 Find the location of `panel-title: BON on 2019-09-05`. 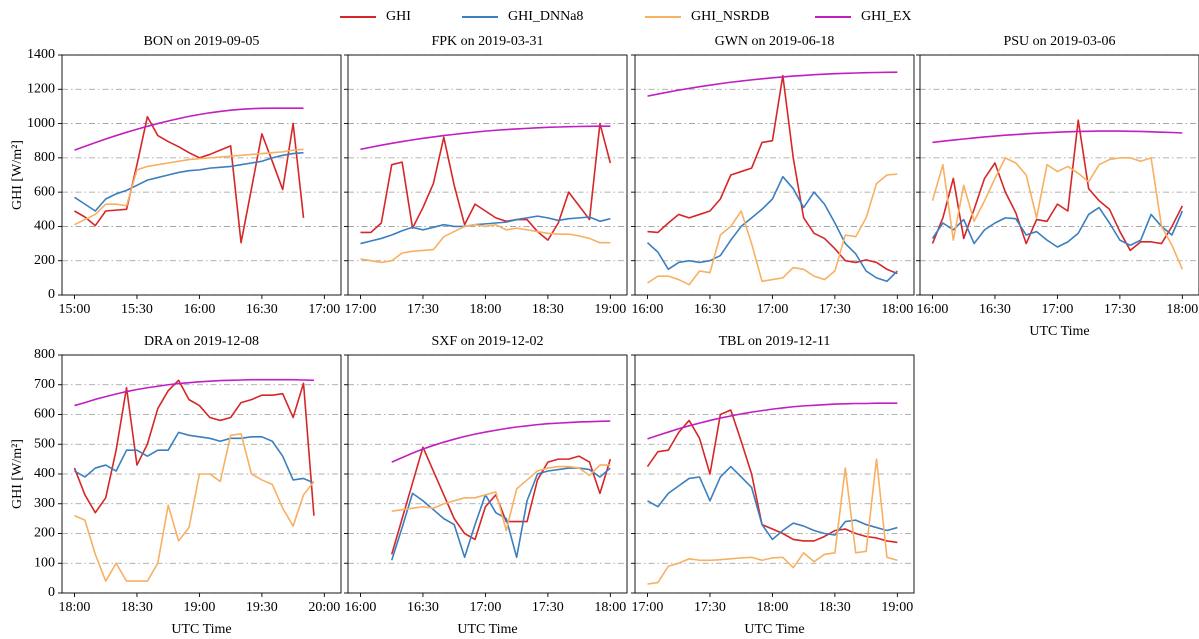

panel-title: BON on 2019-09-05 is located at coordinates (202, 41).